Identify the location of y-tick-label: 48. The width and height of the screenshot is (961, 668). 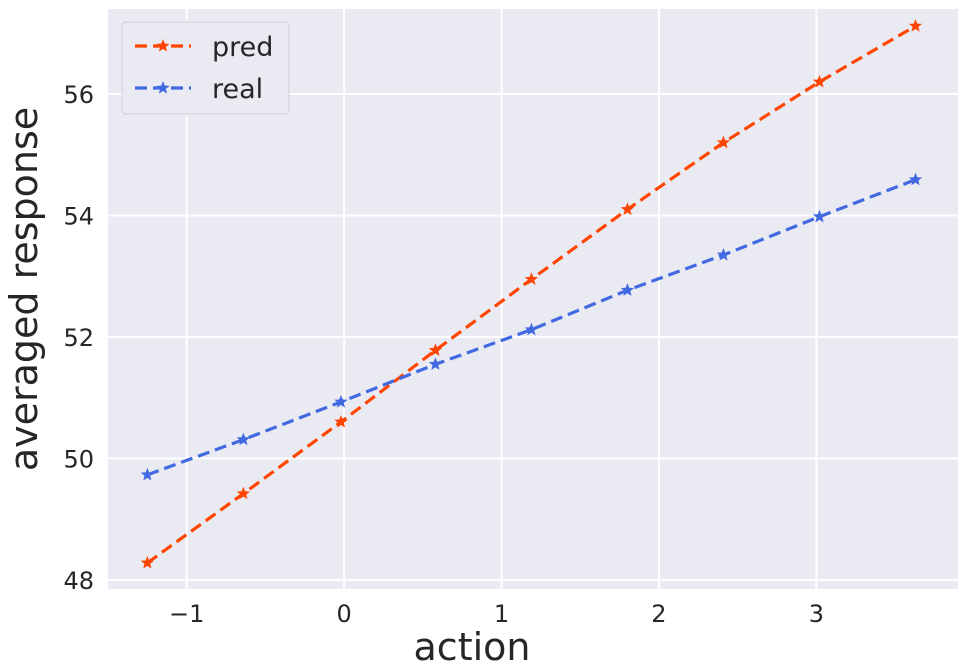
(78, 581).